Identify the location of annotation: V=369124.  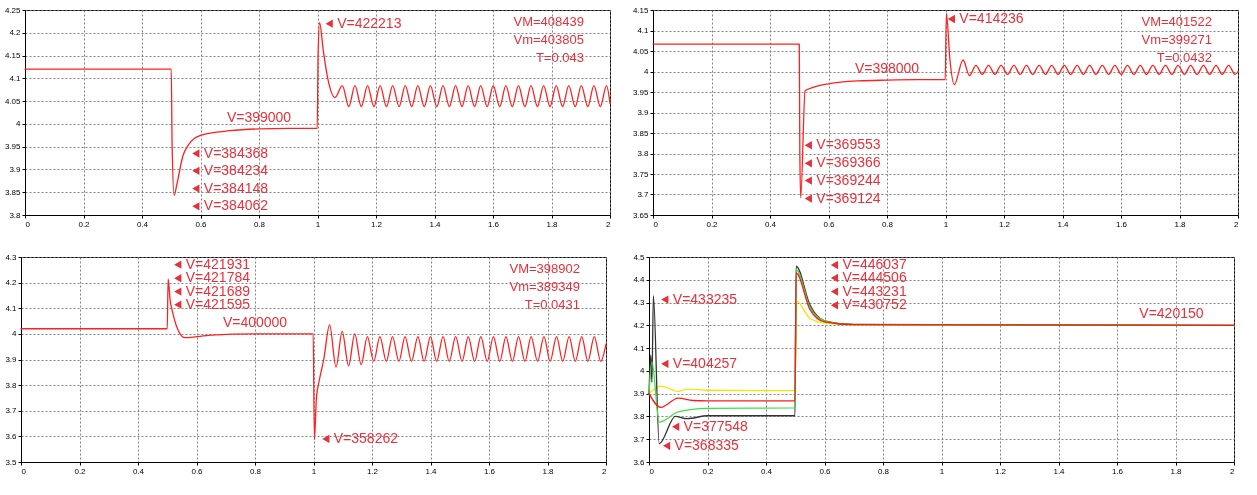
(848, 197).